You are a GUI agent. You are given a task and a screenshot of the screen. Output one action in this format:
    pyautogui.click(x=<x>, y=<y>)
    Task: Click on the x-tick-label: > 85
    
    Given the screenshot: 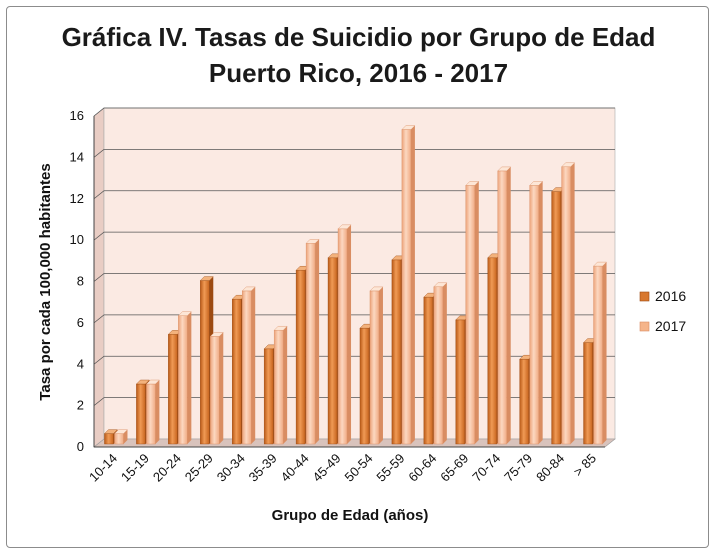 What is the action you would take?
    pyautogui.click(x=584, y=465)
    